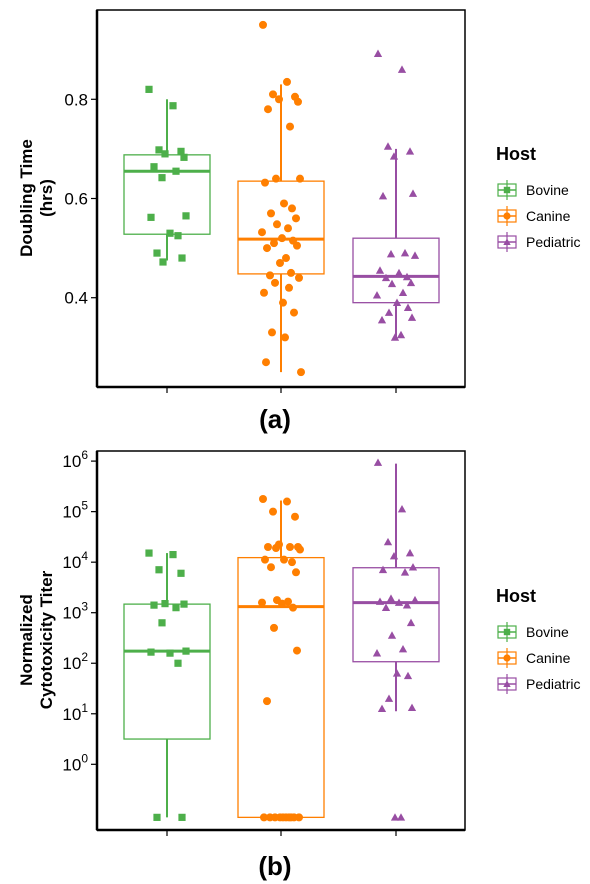 The width and height of the screenshot is (590, 884). What do you see at coordinates (547, 632) in the screenshot?
I see `legend-label: Bovine` at bounding box center [547, 632].